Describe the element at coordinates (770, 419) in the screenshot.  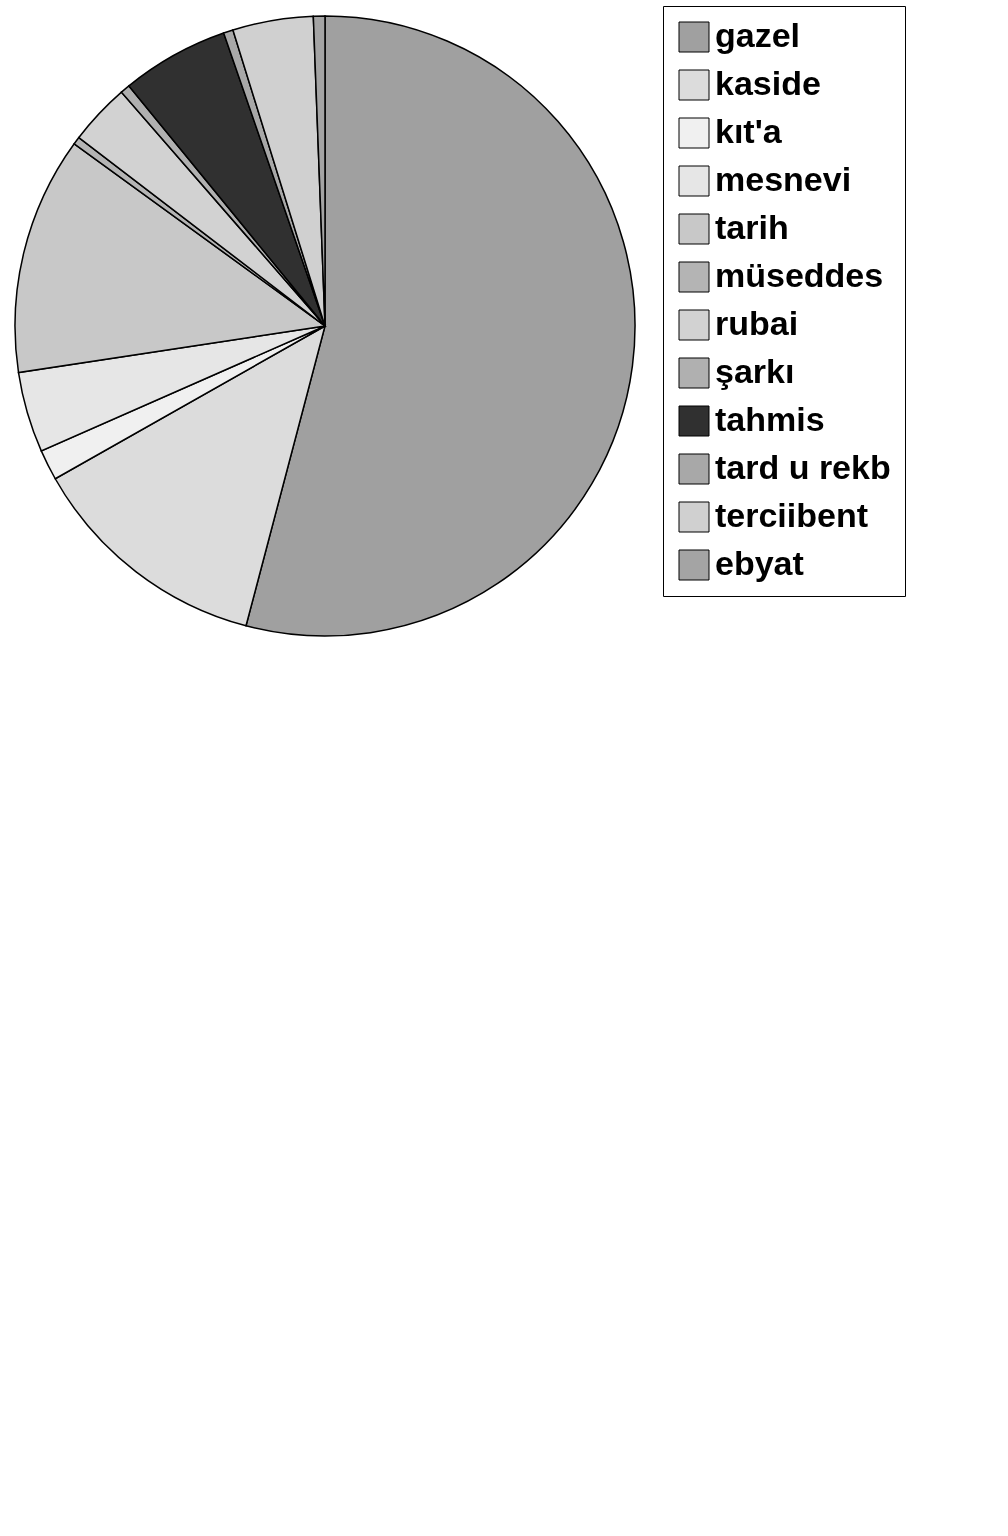
I see `legend-label: tahmis` at that location.